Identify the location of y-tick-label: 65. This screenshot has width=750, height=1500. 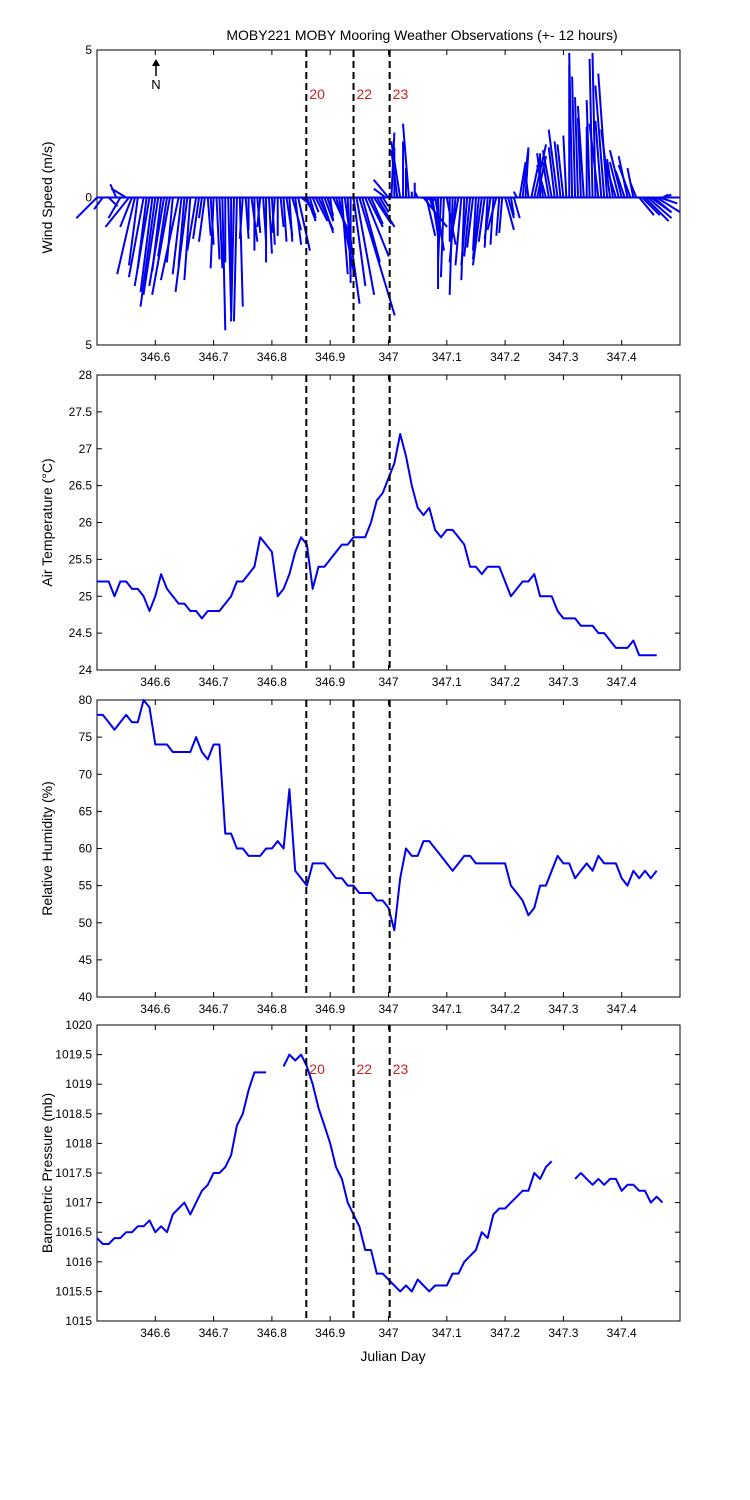
(86, 811).